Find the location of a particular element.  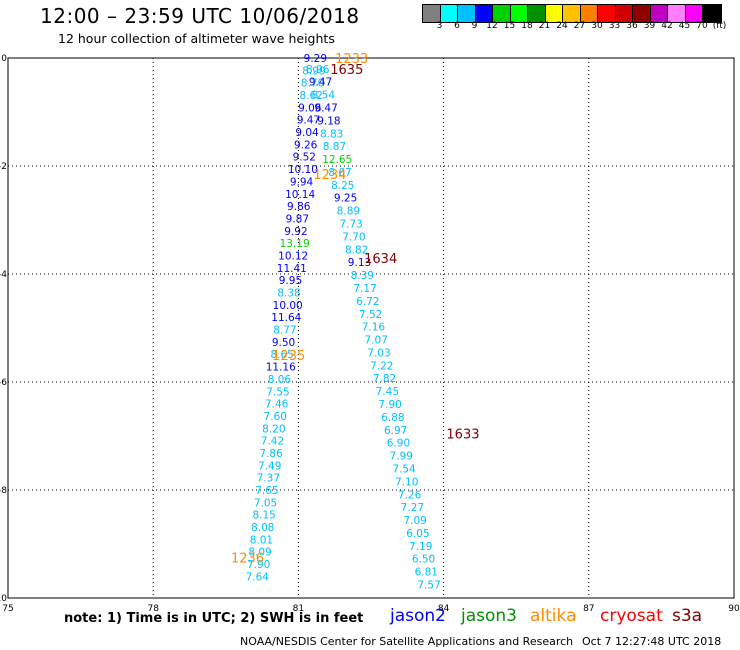

wave-height-label: 7.70 is located at coordinates (353, 237).